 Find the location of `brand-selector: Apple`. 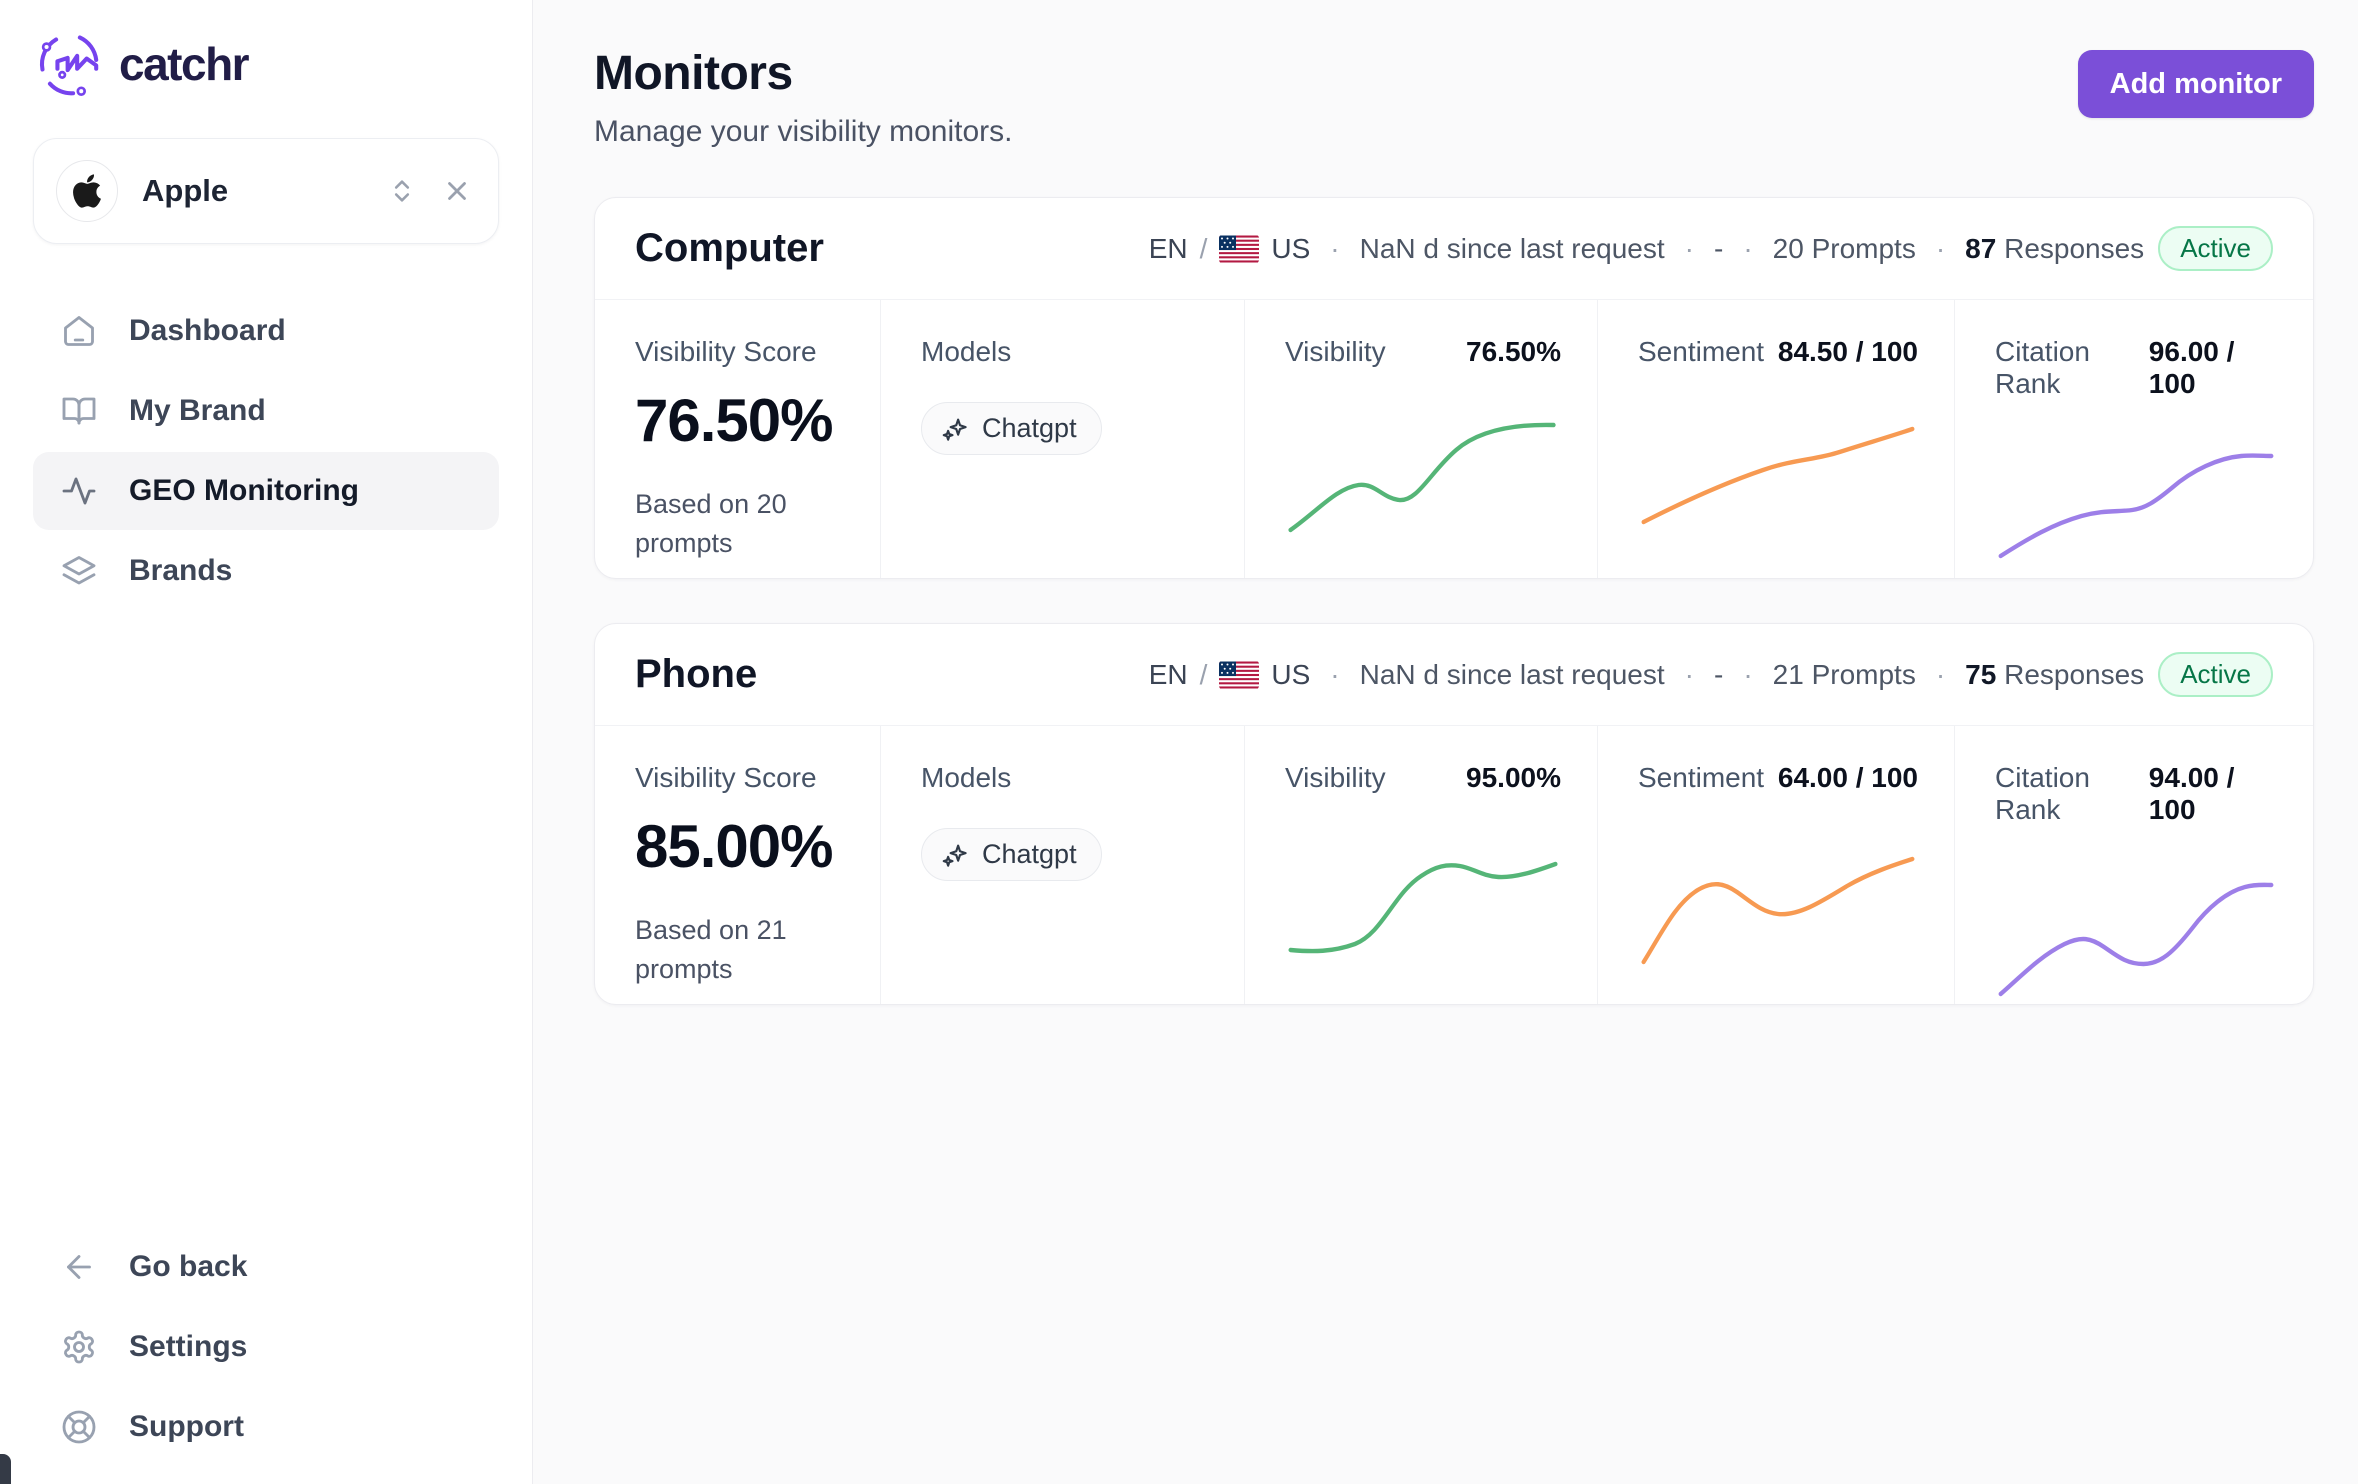

brand-selector: Apple is located at coordinates (266, 191).